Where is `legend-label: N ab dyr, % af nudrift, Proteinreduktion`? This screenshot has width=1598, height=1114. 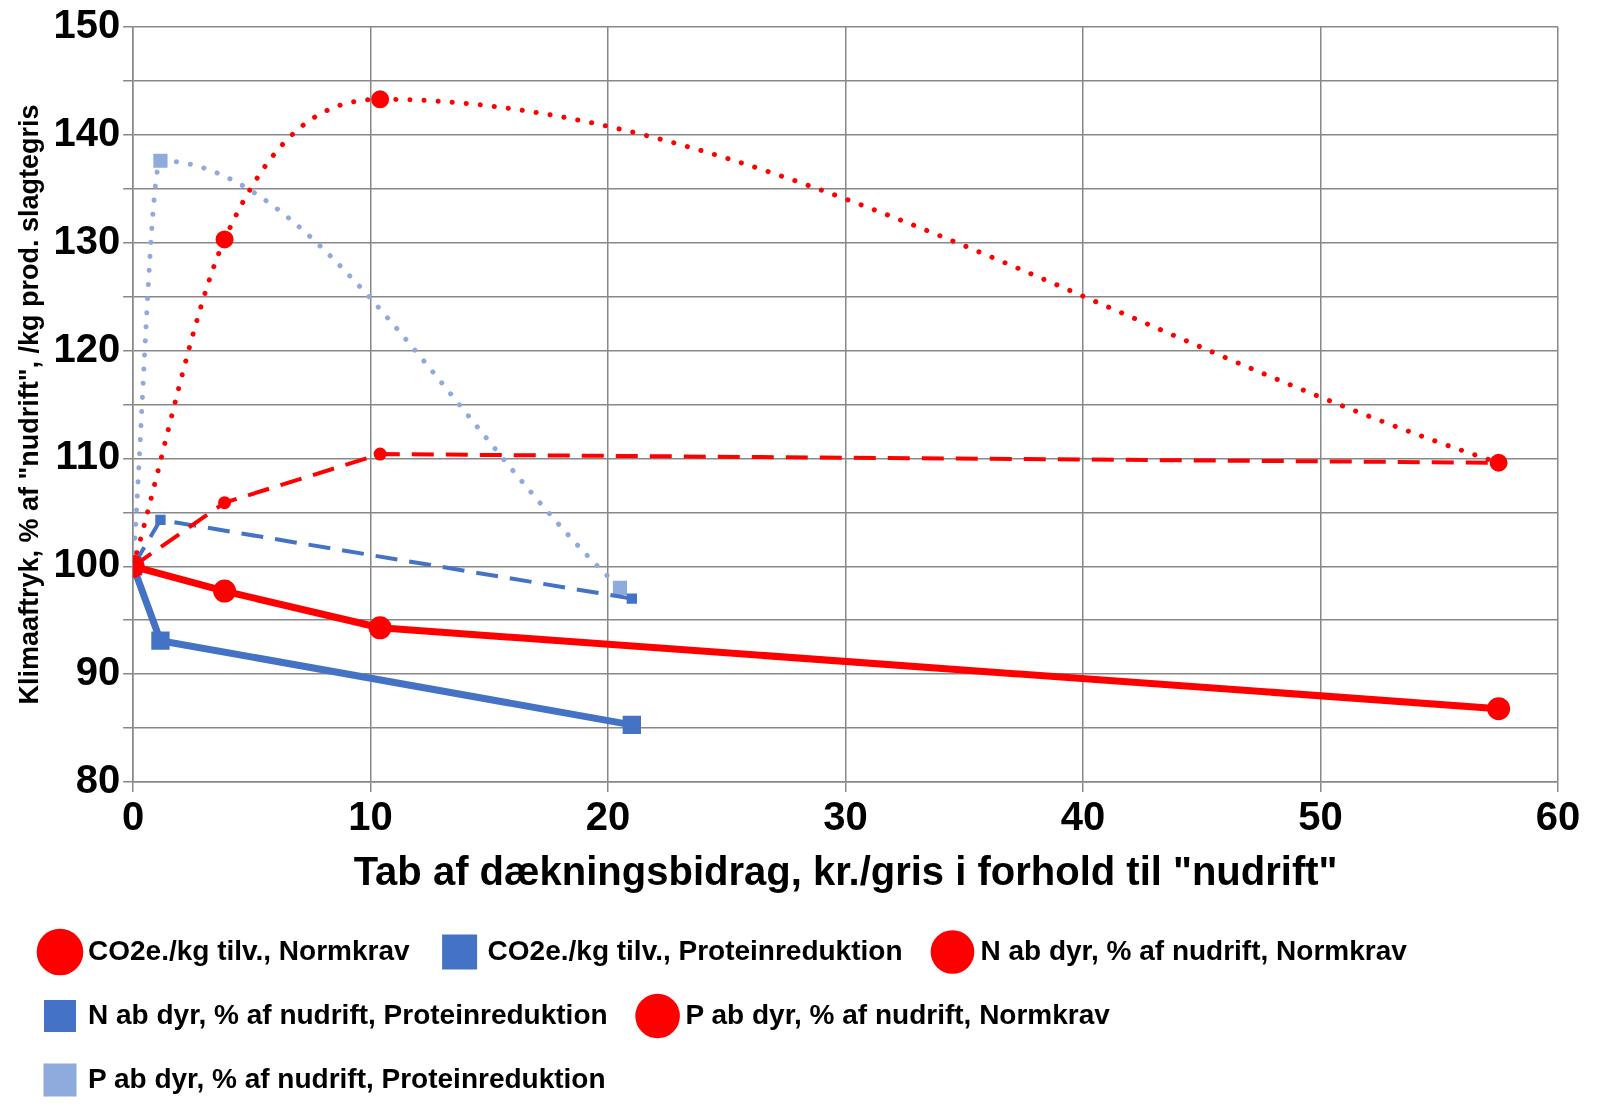
legend-label: N ab dyr, % af nudrift, Proteinreduktion is located at coordinates (348, 1014).